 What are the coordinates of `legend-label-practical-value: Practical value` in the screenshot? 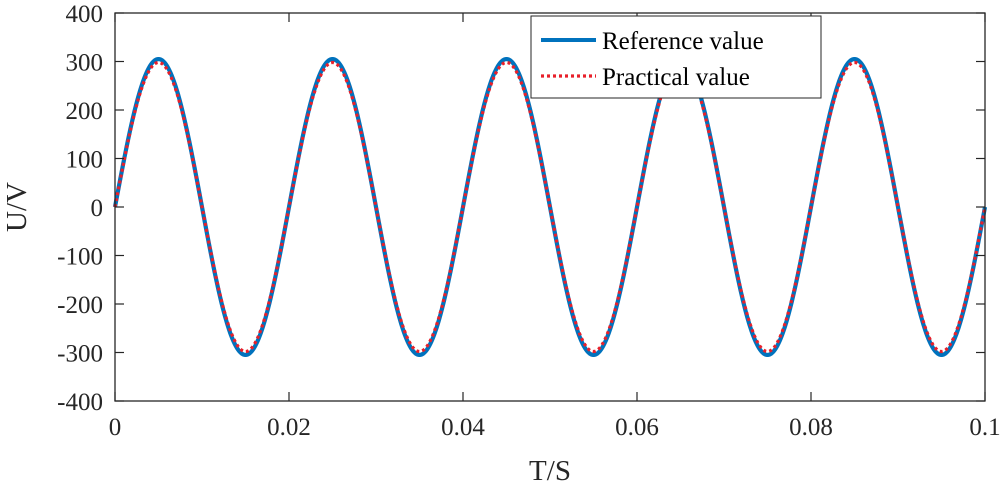 It's located at (676, 77).